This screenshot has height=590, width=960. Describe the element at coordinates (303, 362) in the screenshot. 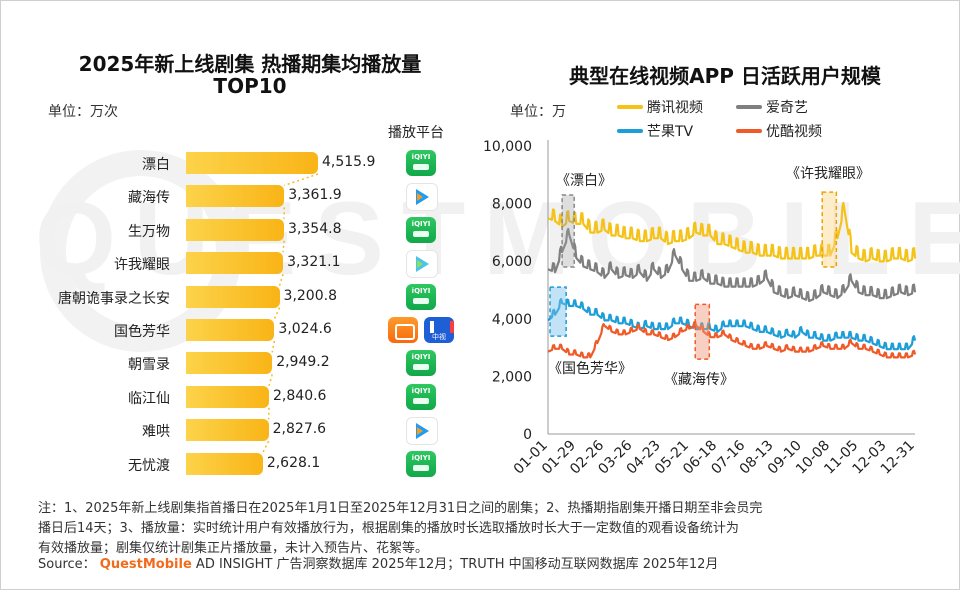

I see `bar-value-label: 2,949.2` at that location.